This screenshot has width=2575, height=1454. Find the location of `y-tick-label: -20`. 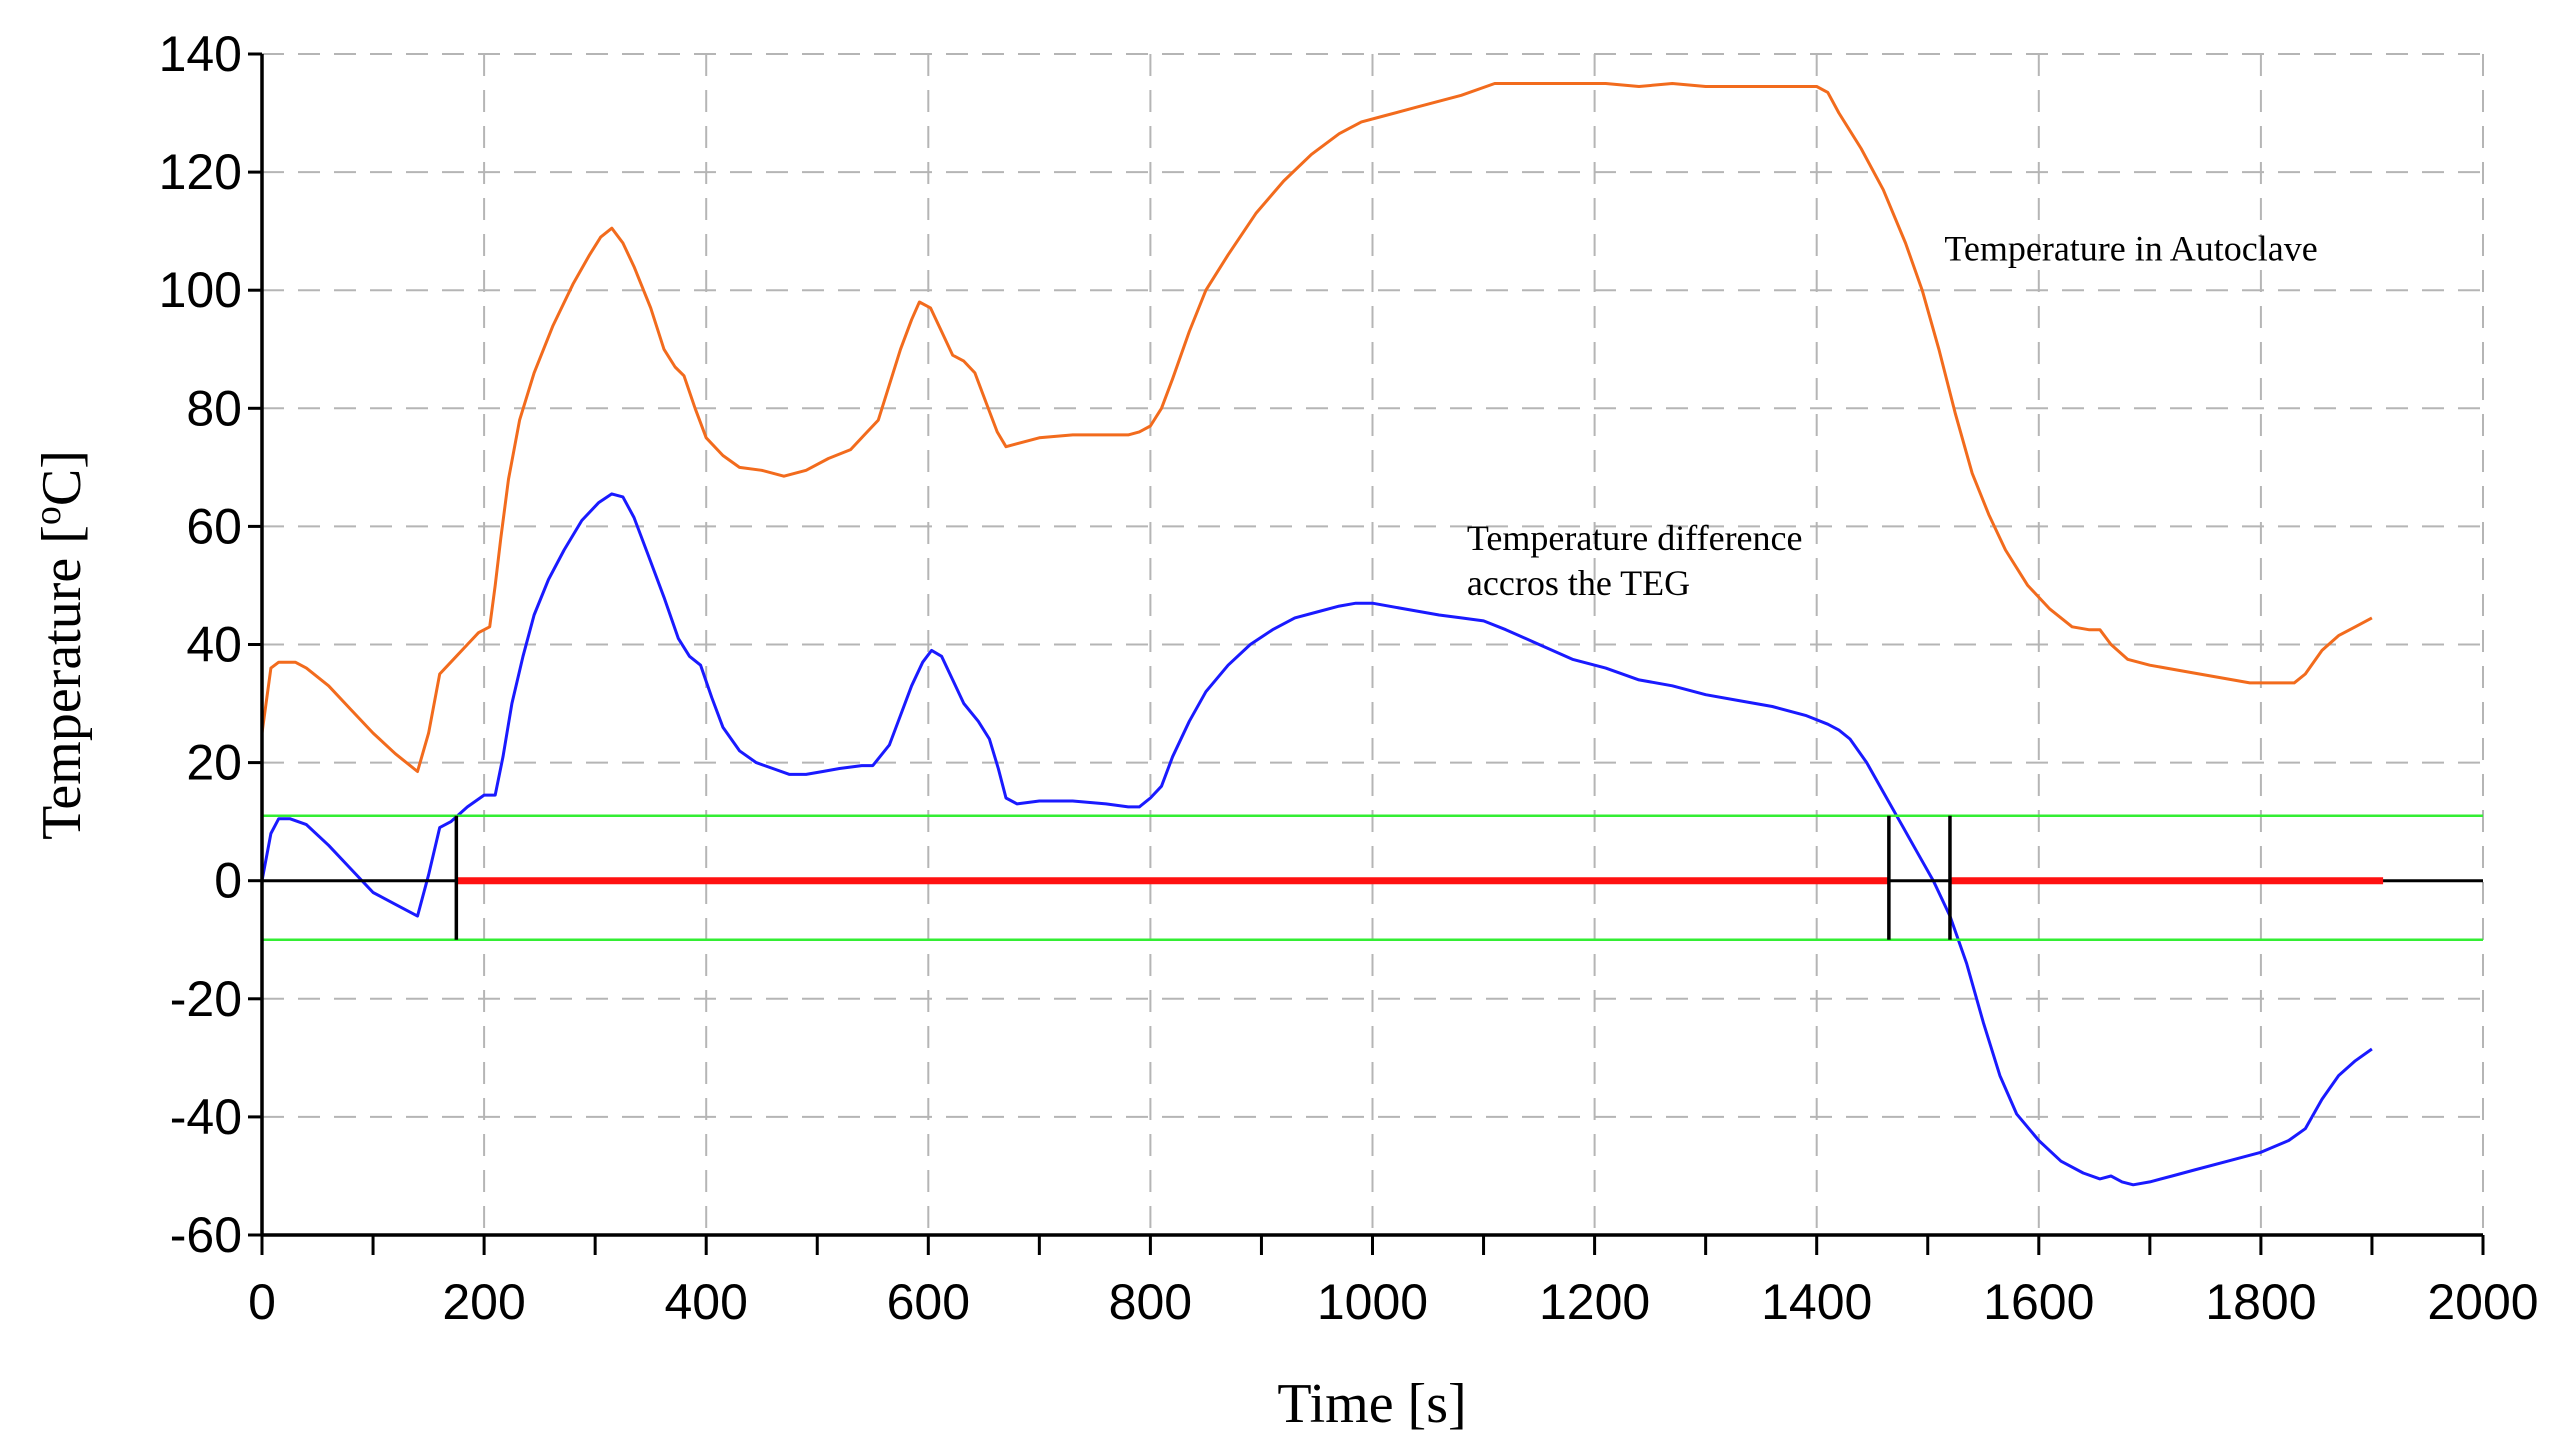

y-tick-label: -20 is located at coordinates (206, 999).